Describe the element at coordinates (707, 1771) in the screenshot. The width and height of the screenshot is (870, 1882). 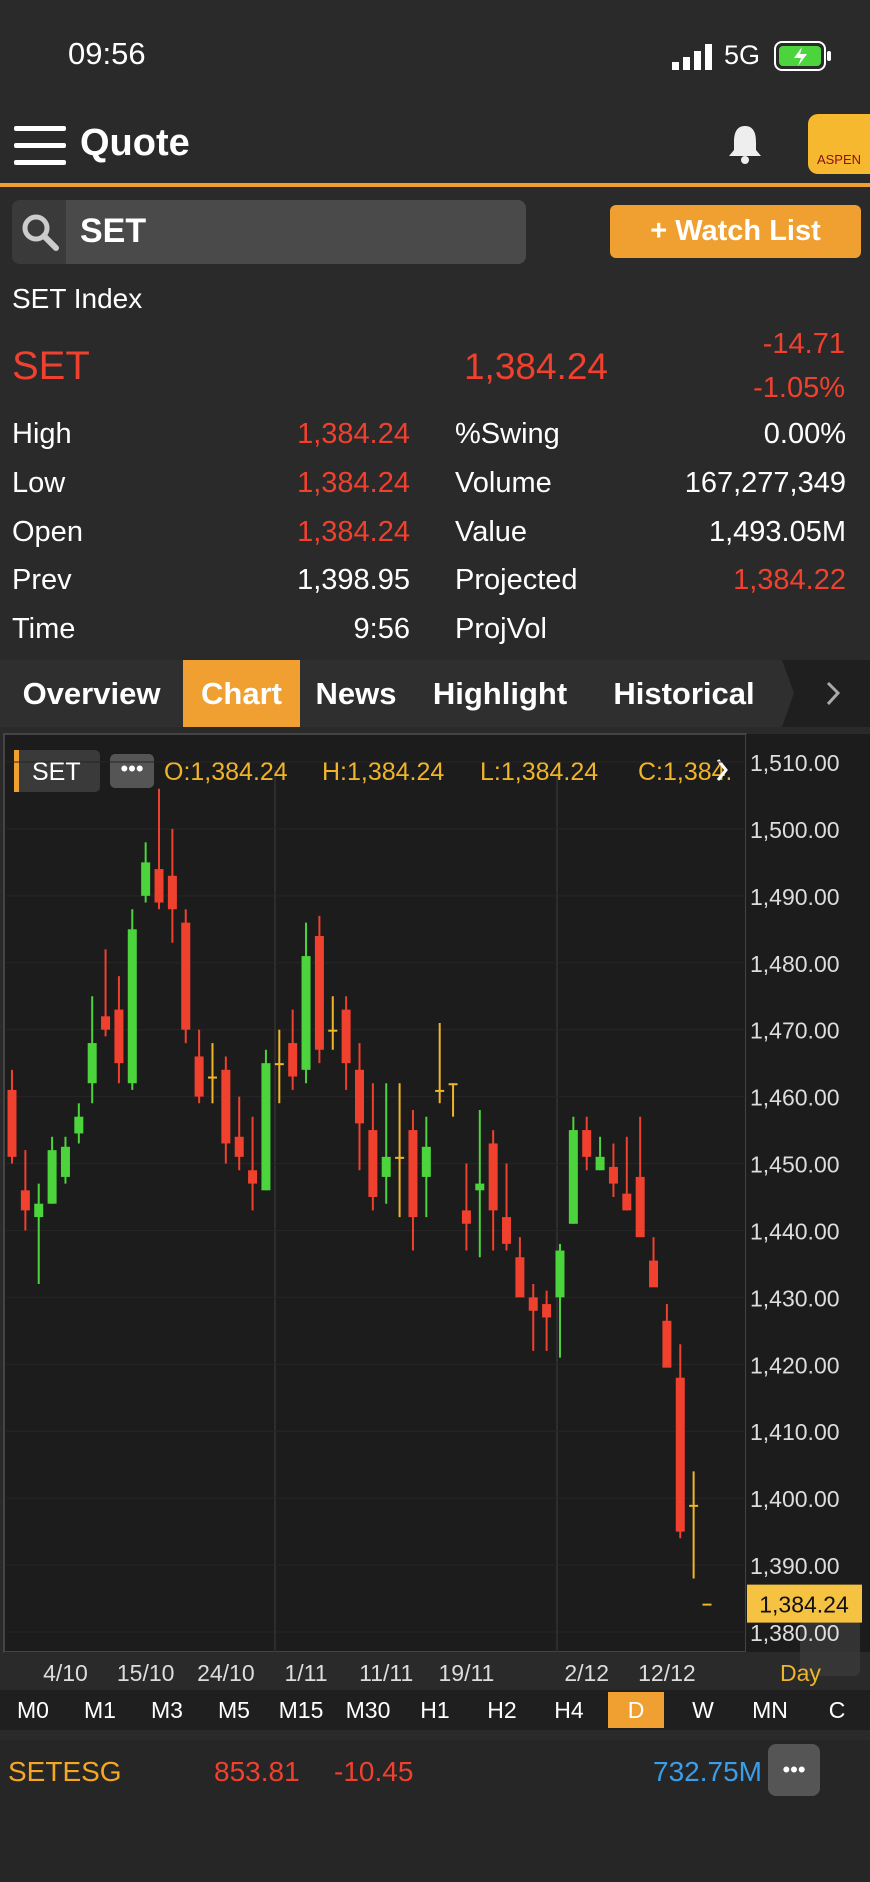
I see `ticker-value: 732.75M` at that location.